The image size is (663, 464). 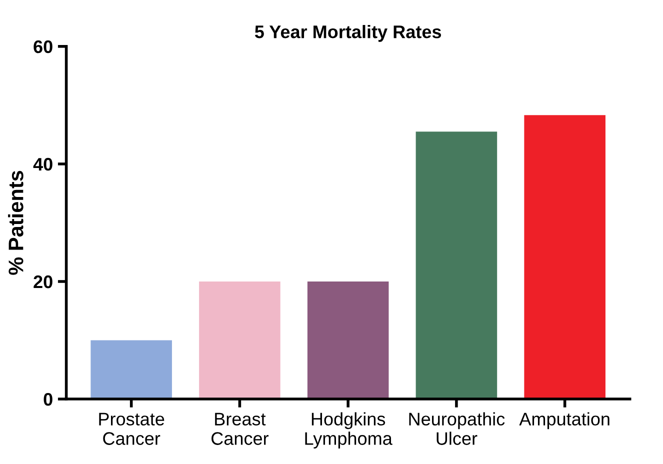 What do you see at coordinates (16, 222) in the screenshot?
I see `y-axis-title: % Patients` at bounding box center [16, 222].